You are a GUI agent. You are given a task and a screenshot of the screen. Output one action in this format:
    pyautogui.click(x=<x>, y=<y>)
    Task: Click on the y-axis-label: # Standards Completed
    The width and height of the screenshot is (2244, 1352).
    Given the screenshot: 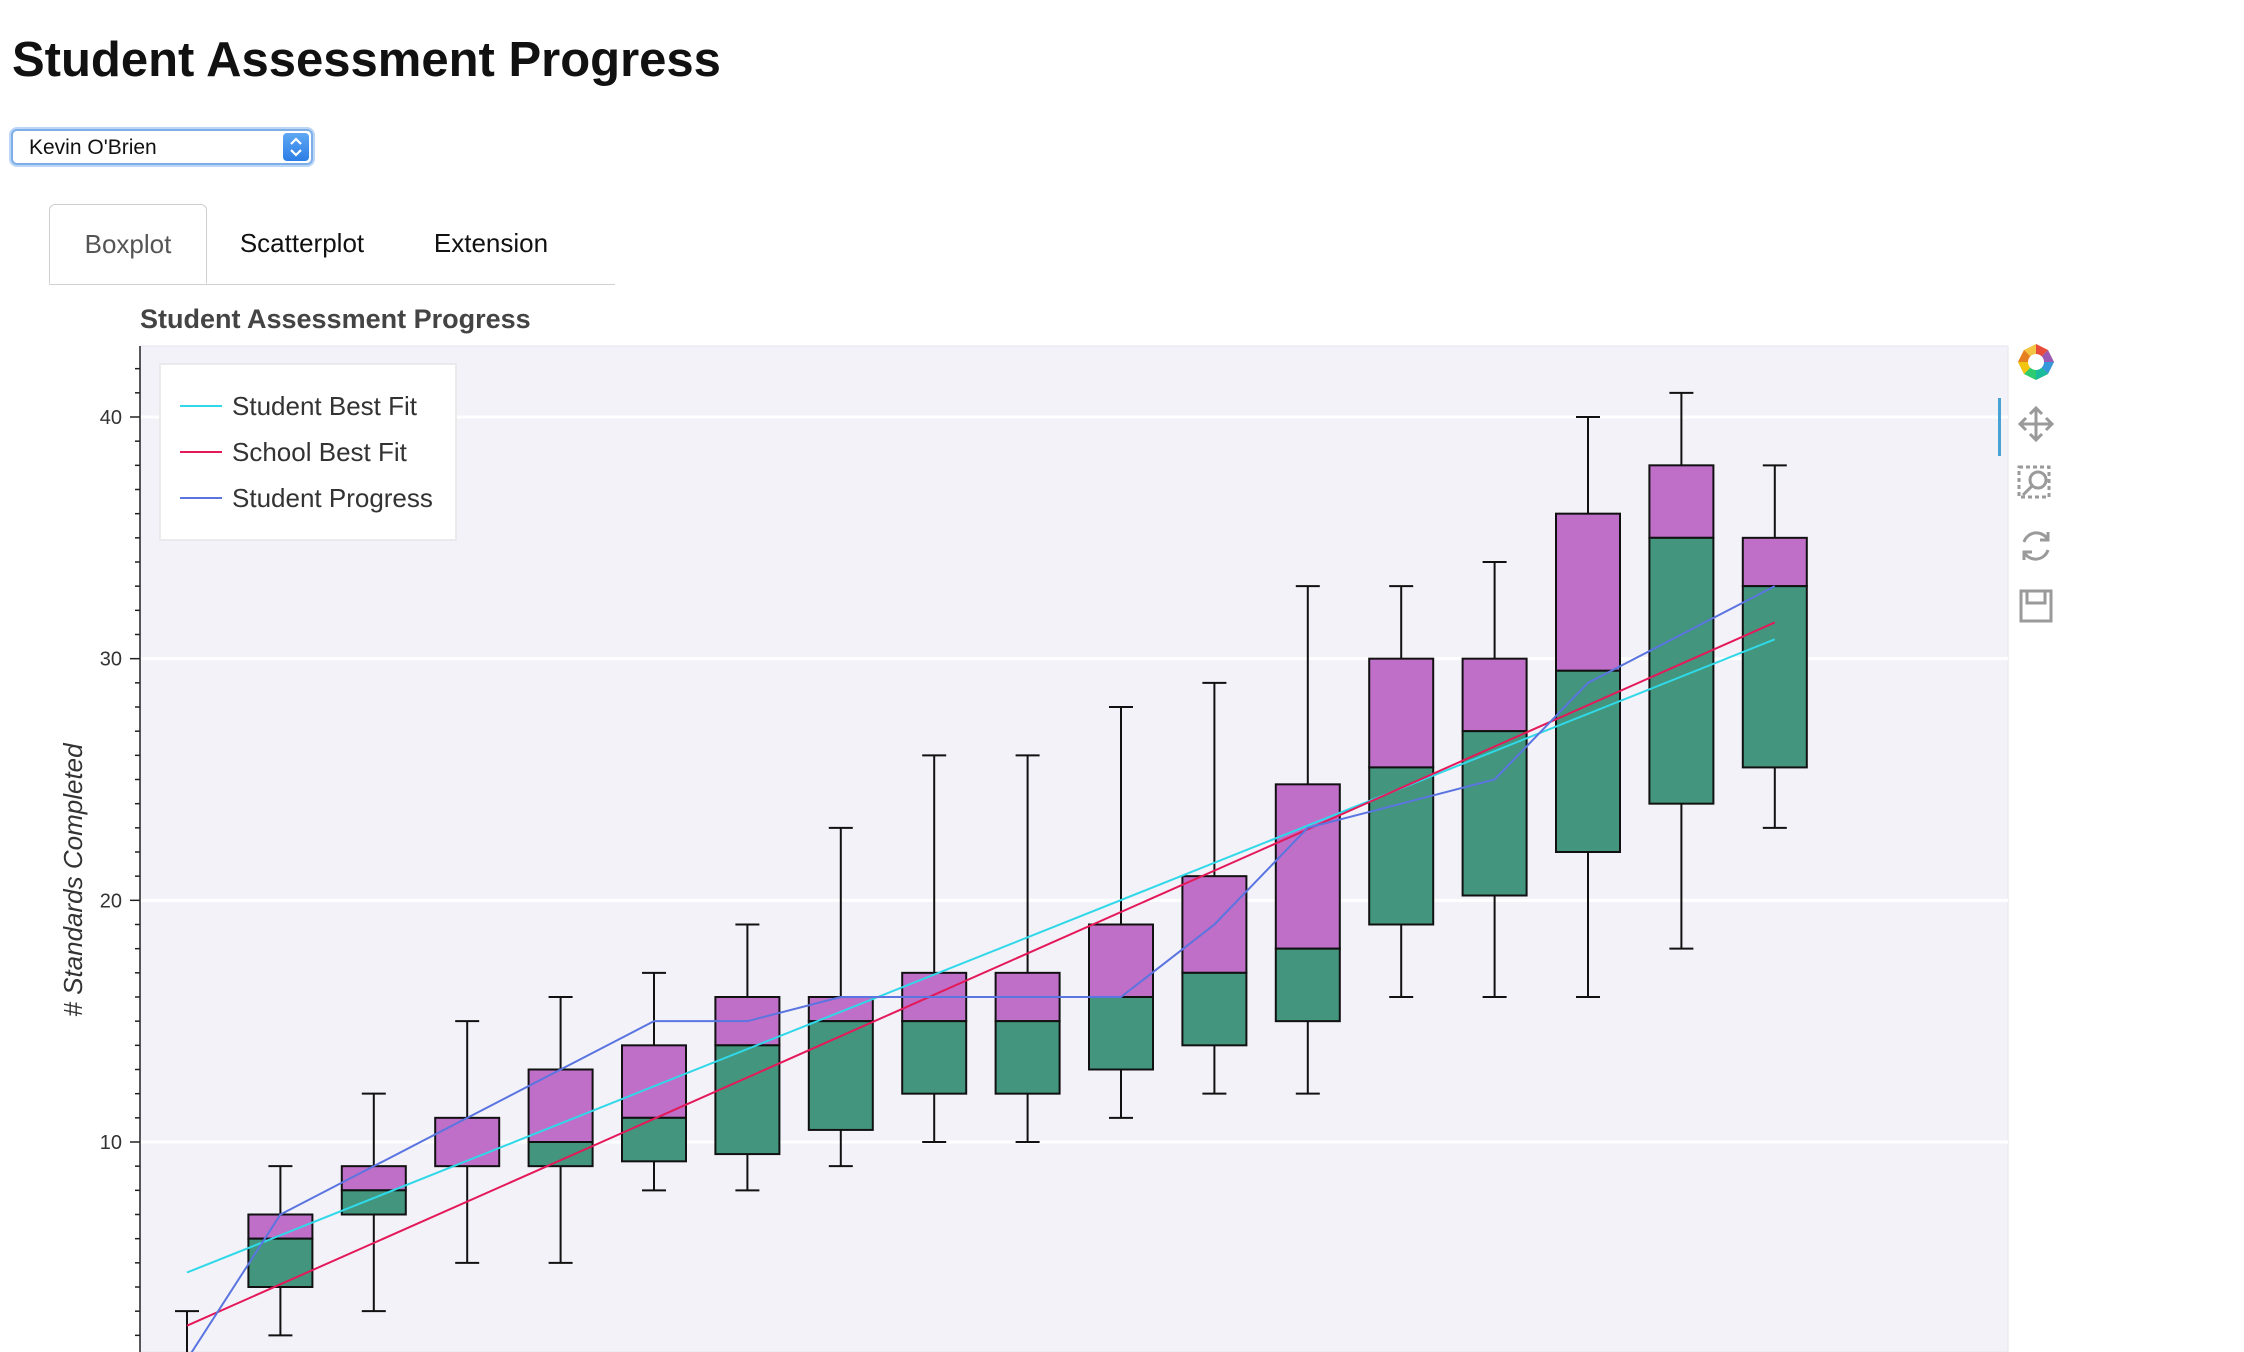 What is the action you would take?
    pyautogui.click(x=73, y=879)
    